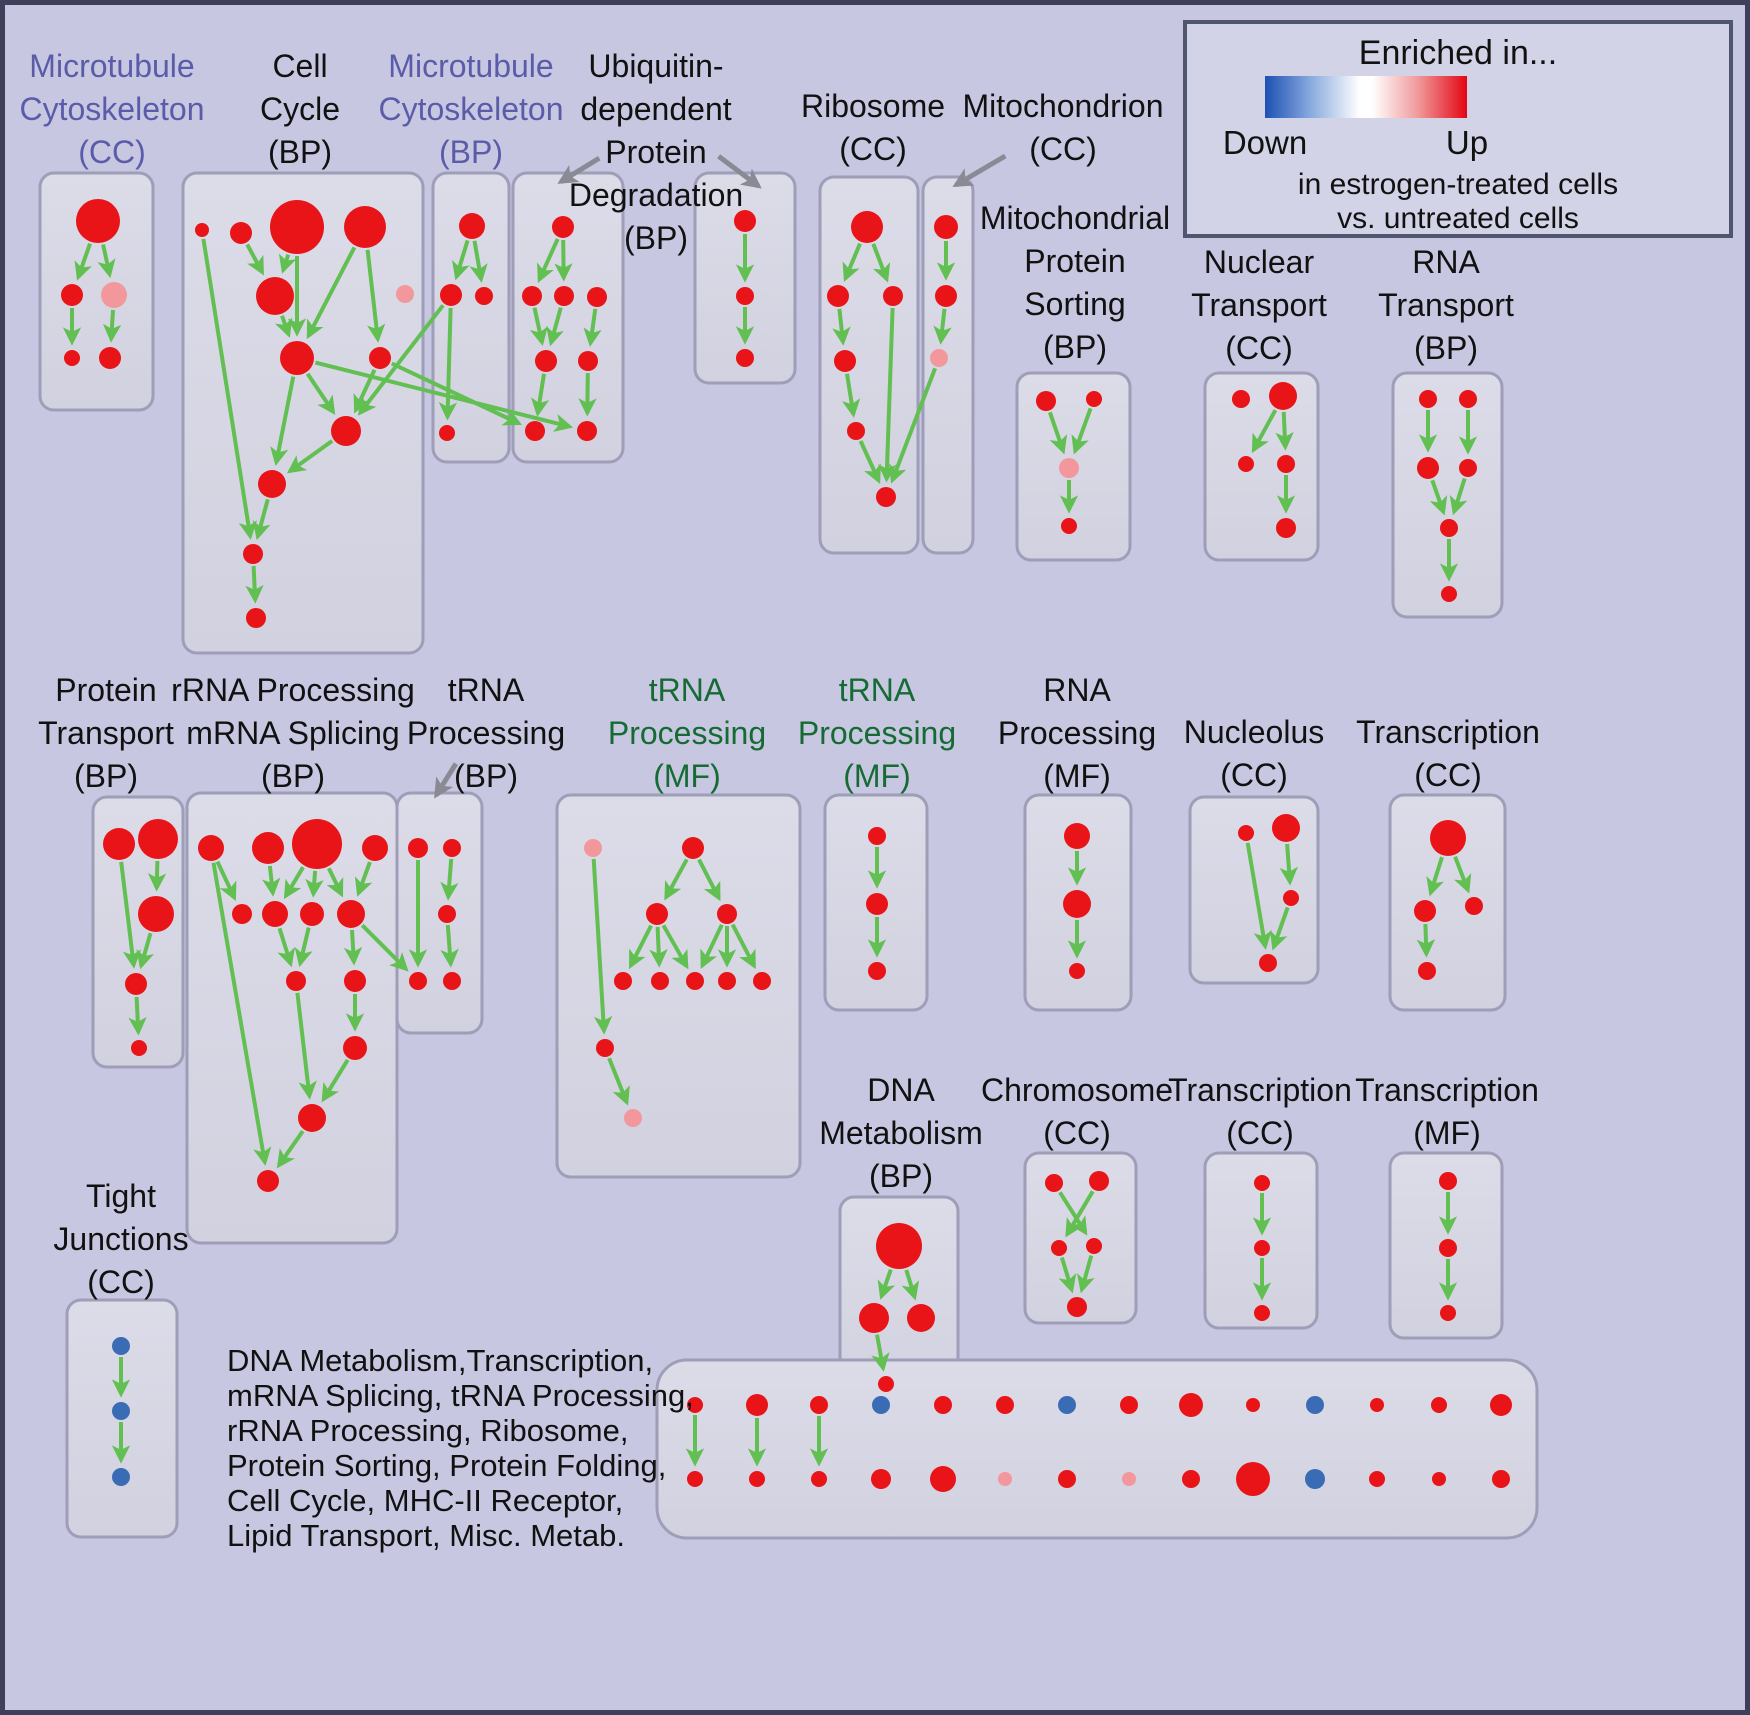 The image size is (1750, 1715). What do you see at coordinates (1261, 466) in the screenshot?
I see `nuclear-transport-cc-box` at bounding box center [1261, 466].